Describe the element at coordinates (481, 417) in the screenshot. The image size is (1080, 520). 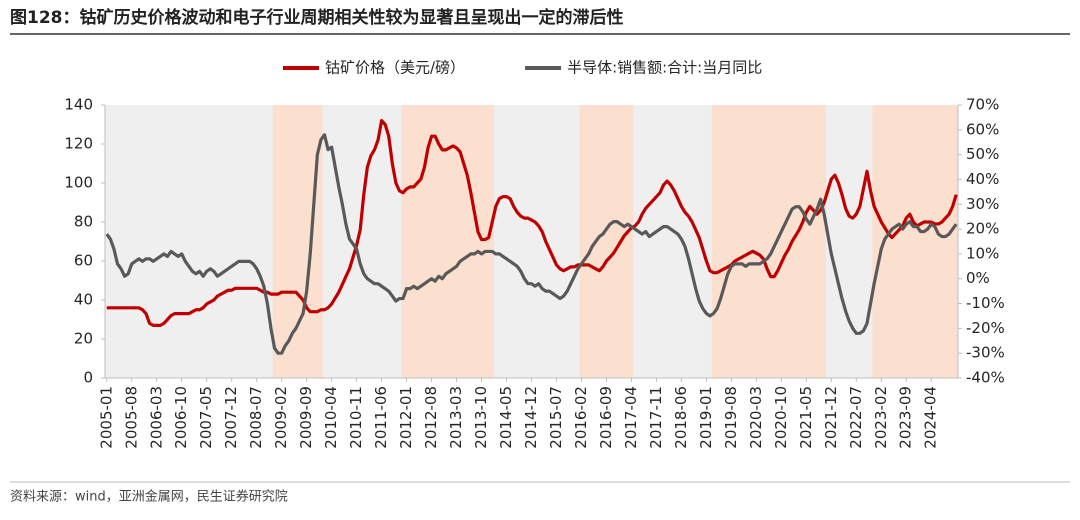
I see `x-tick-label: 2013-10` at that location.